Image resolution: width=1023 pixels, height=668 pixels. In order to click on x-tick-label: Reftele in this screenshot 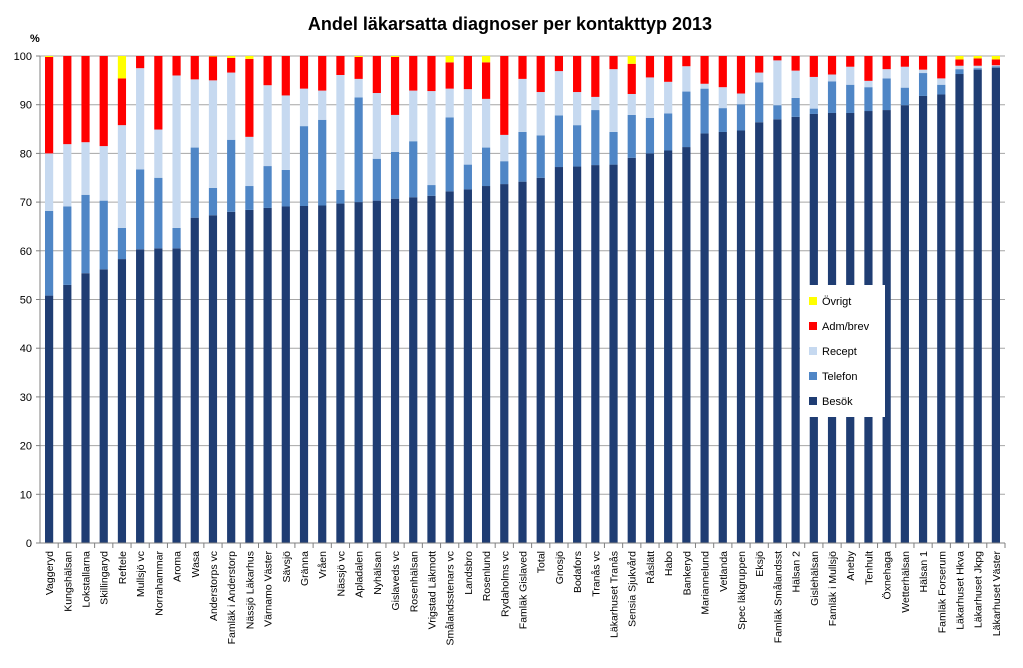, I will do `click(123, 567)`.